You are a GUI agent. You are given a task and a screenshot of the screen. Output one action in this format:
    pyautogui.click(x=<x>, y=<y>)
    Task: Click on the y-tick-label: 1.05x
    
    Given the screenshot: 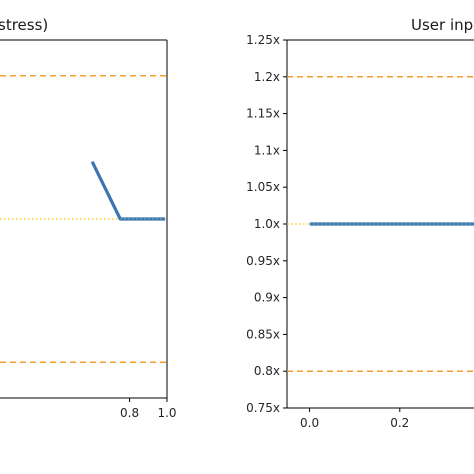 What is the action you would take?
    pyautogui.click(x=263, y=187)
    